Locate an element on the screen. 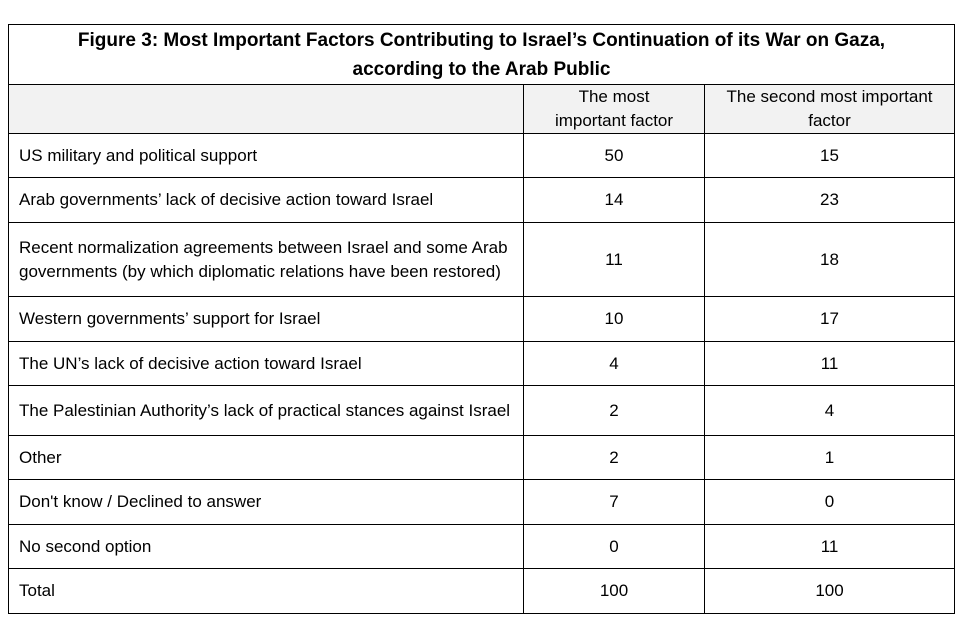 The height and width of the screenshot is (631, 967). most-important-value: 14 is located at coordinates (614, 200).